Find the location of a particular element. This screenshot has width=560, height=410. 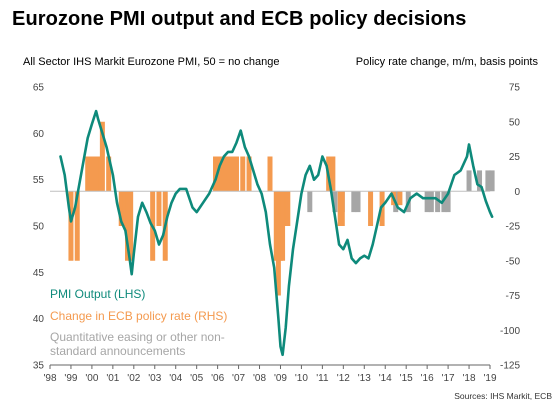

left-tick-label: 35 is located at coordinates (39, 366).